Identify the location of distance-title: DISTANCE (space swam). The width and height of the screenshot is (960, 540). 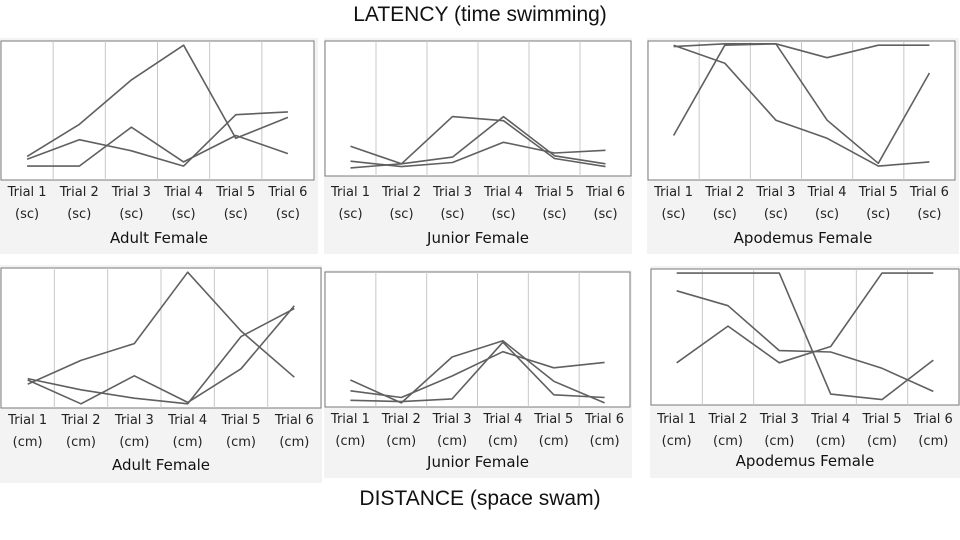
(480, 498).